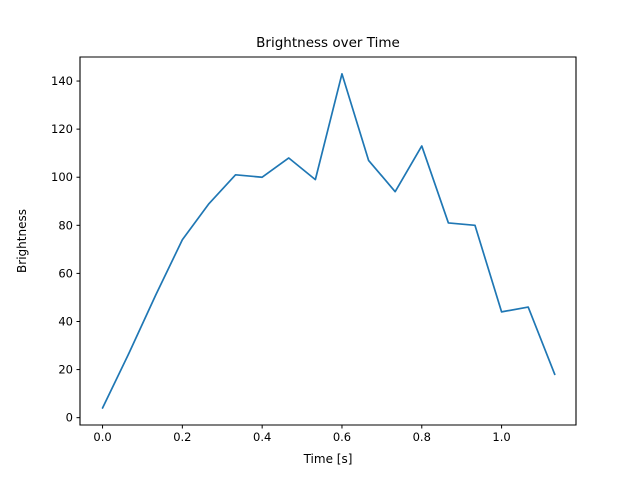 Image resolution: width=640 pixels, height=480 pixels. What do you see at coordinates (69, 418) in the screenshot?
I see `y-tick-label: 0` at bounding box center [69, 418].